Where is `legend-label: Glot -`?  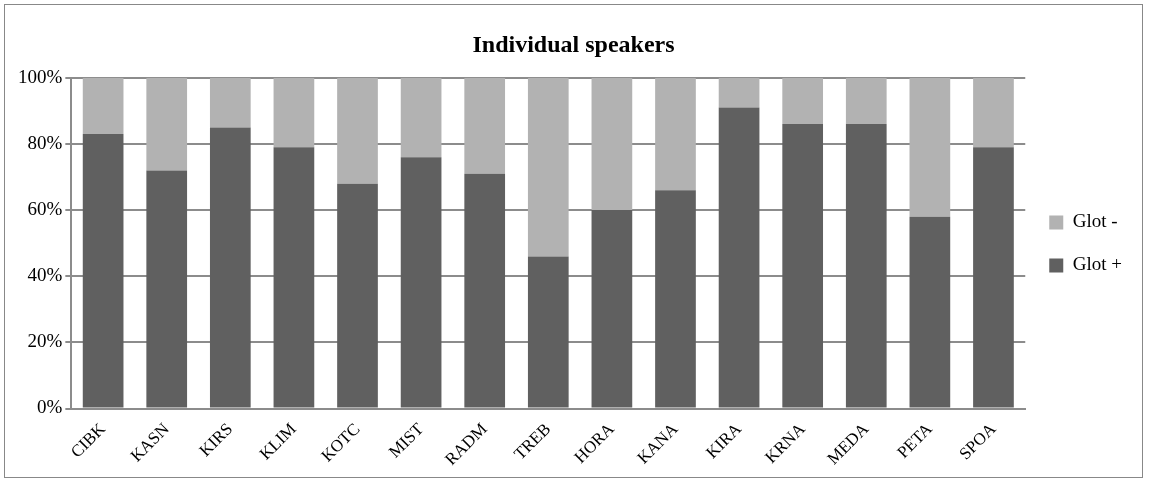
legend-label: Glot - is located at coordinates (1095, 221).